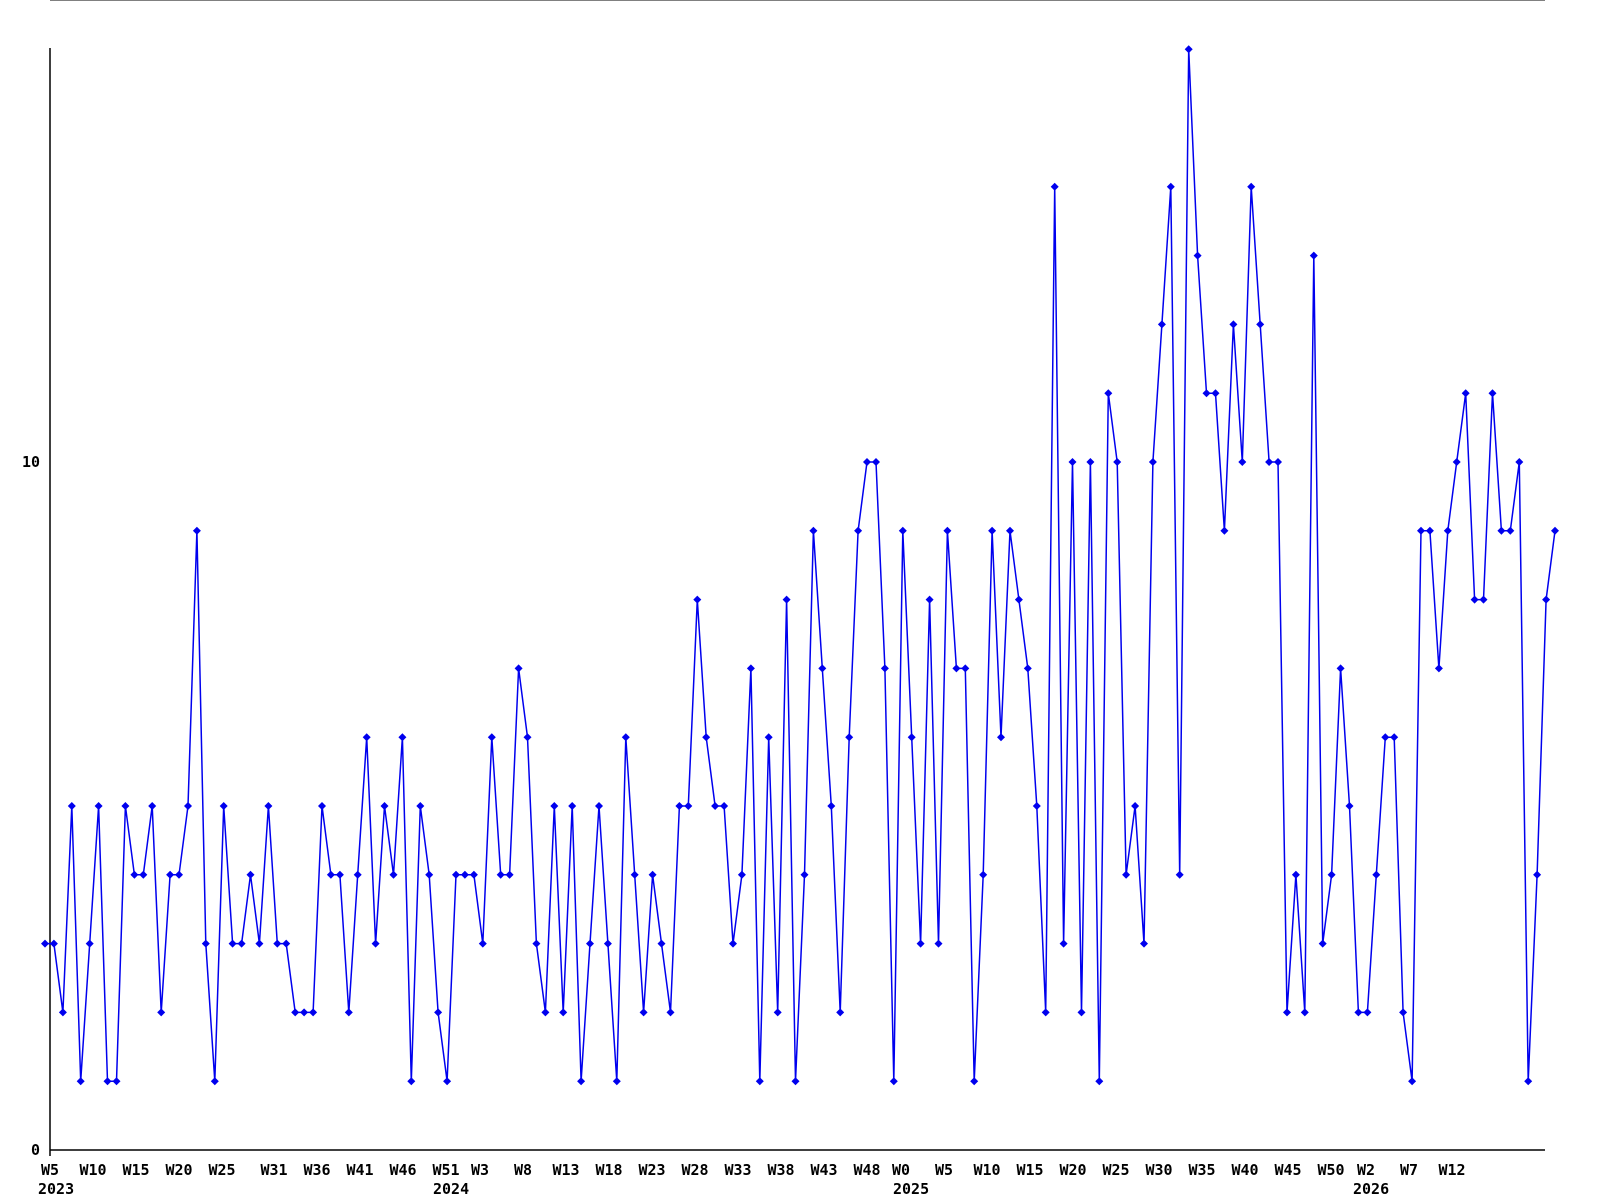  What do you see at coordinates (480, 1170) in the screenshot?
I see `x-tick-label: W3` at bounding box center [480, 1170].